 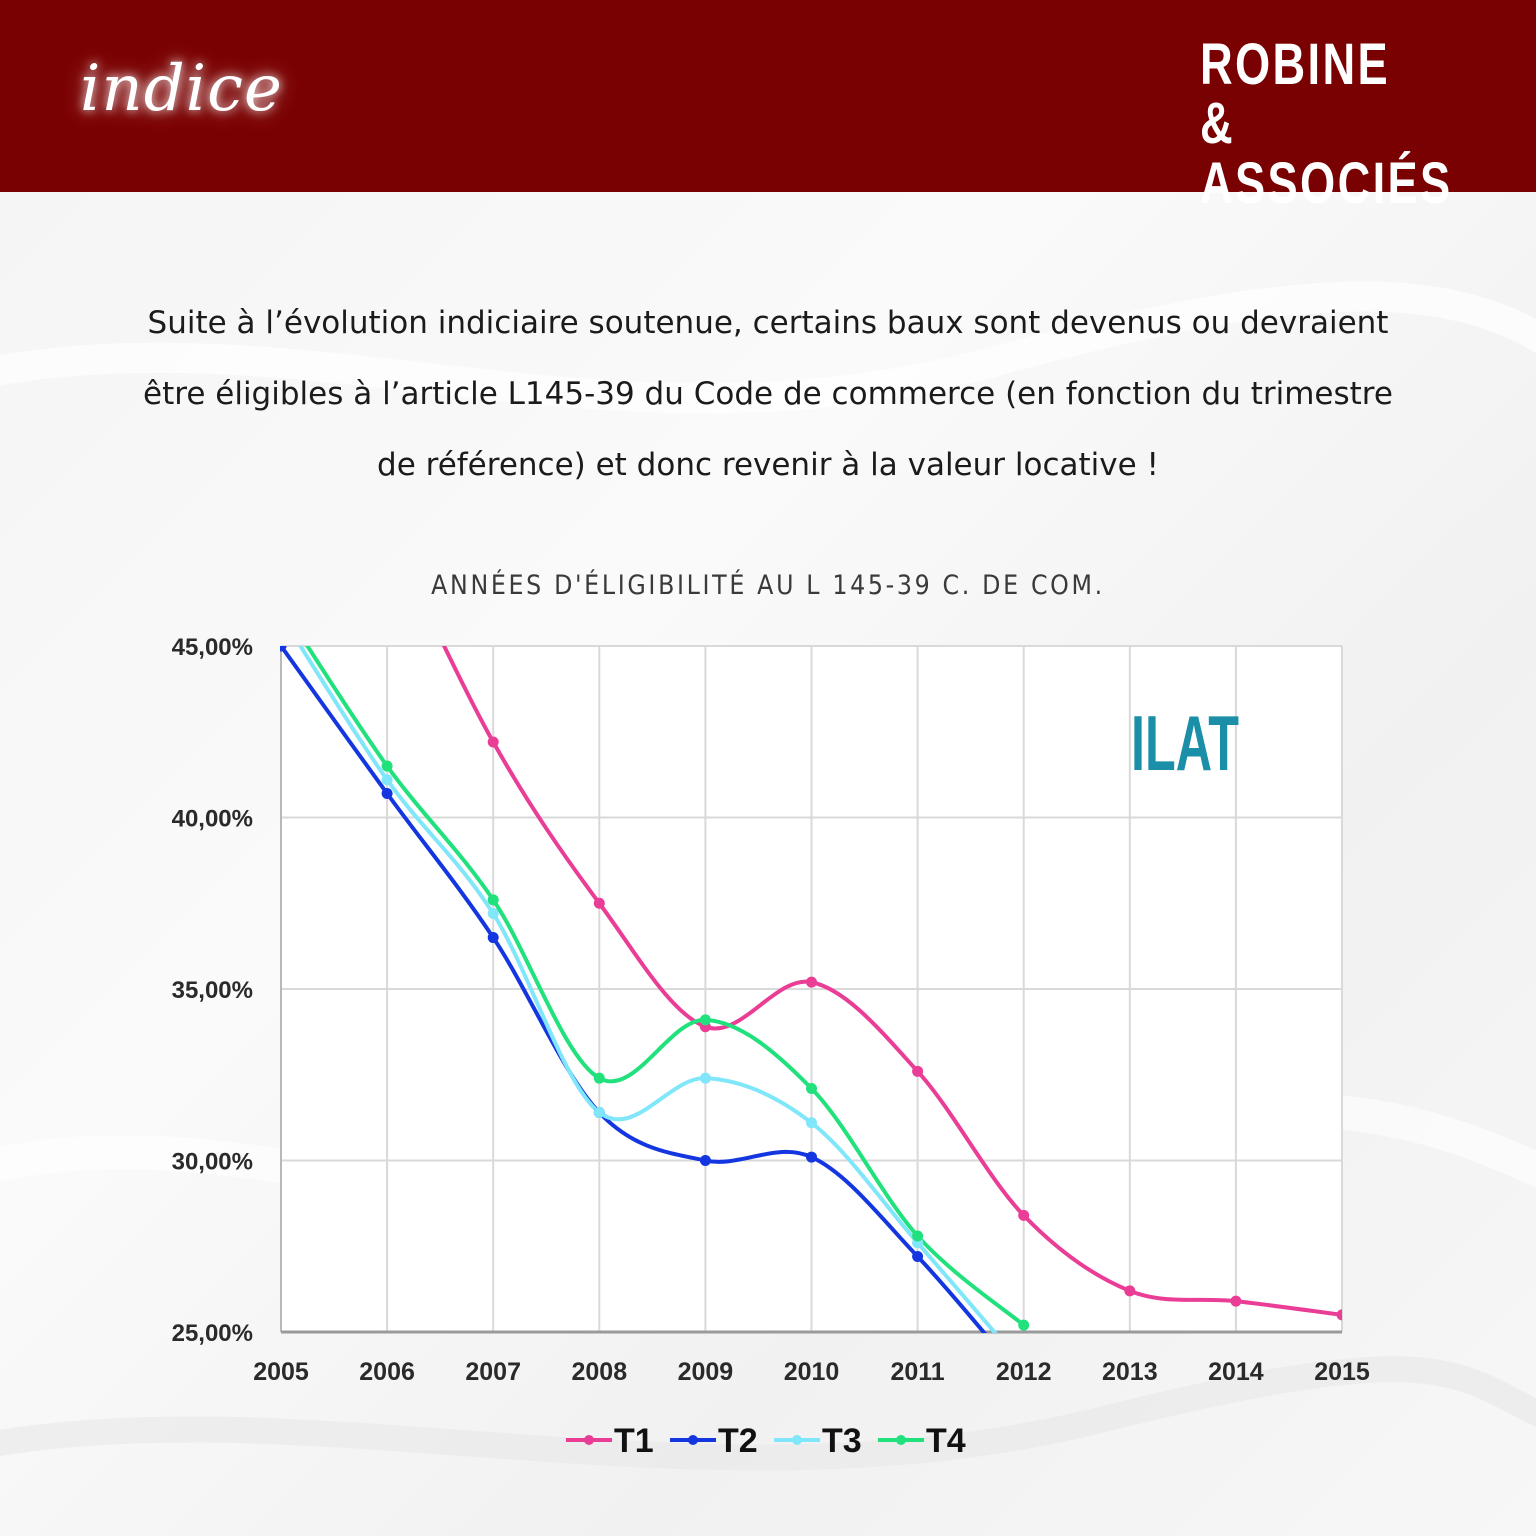 What do you see at coordinates (797, 1440) in the screenshot?
I see `legend-marker-t3` at bounding box center [797, 1440].